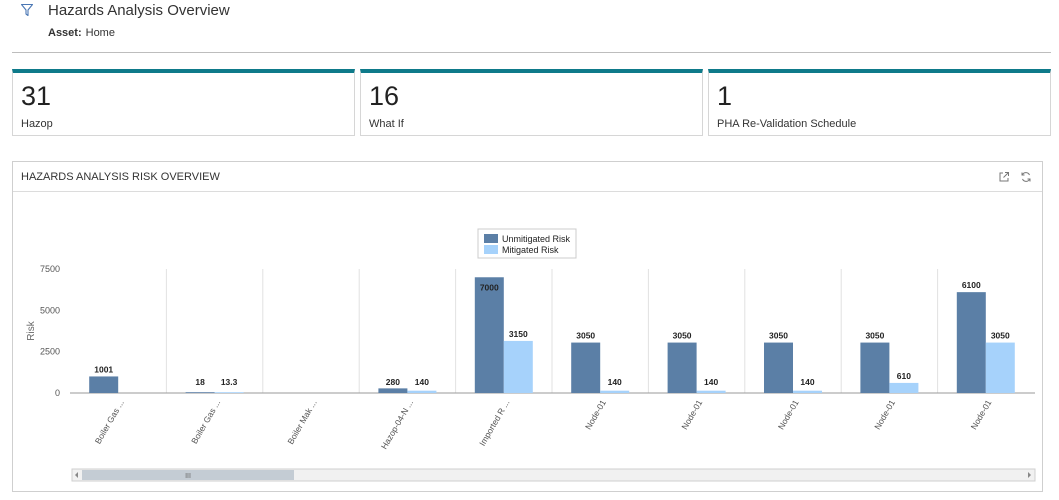 This screenshot has width=1059, height=500. Describe the element at coordinates (103, 369) in the screenshot. I see `data-label: 1001` at that location.